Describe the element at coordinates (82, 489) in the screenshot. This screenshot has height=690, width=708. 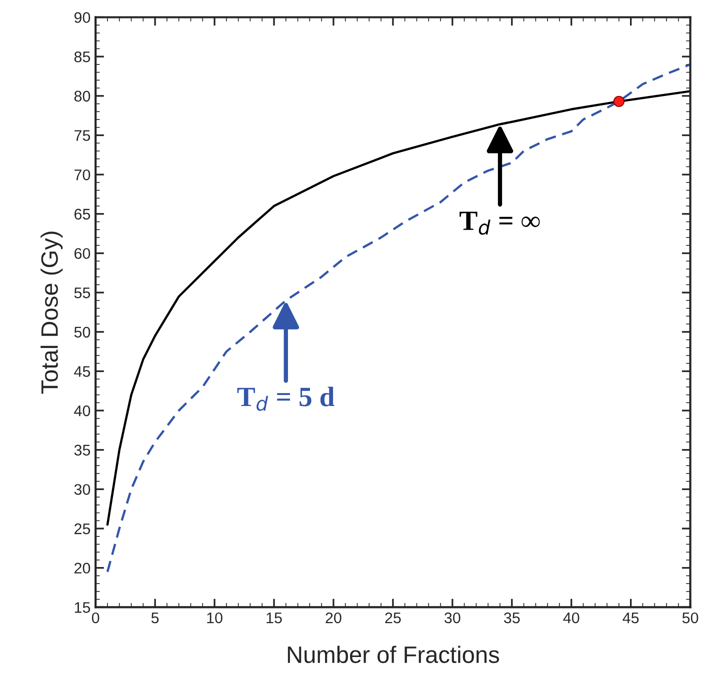
I see `y-tick-label: 30` at that location.